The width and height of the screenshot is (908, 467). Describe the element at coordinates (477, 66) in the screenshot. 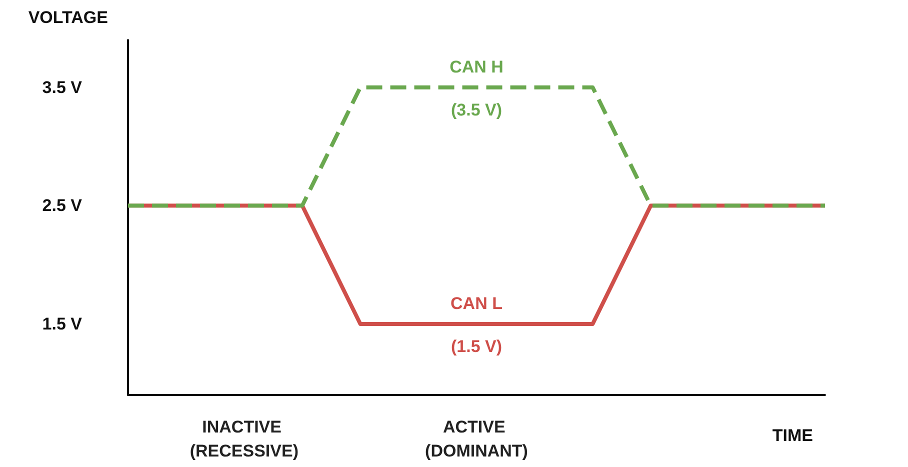

I see `series-label: CAN H` at that location.